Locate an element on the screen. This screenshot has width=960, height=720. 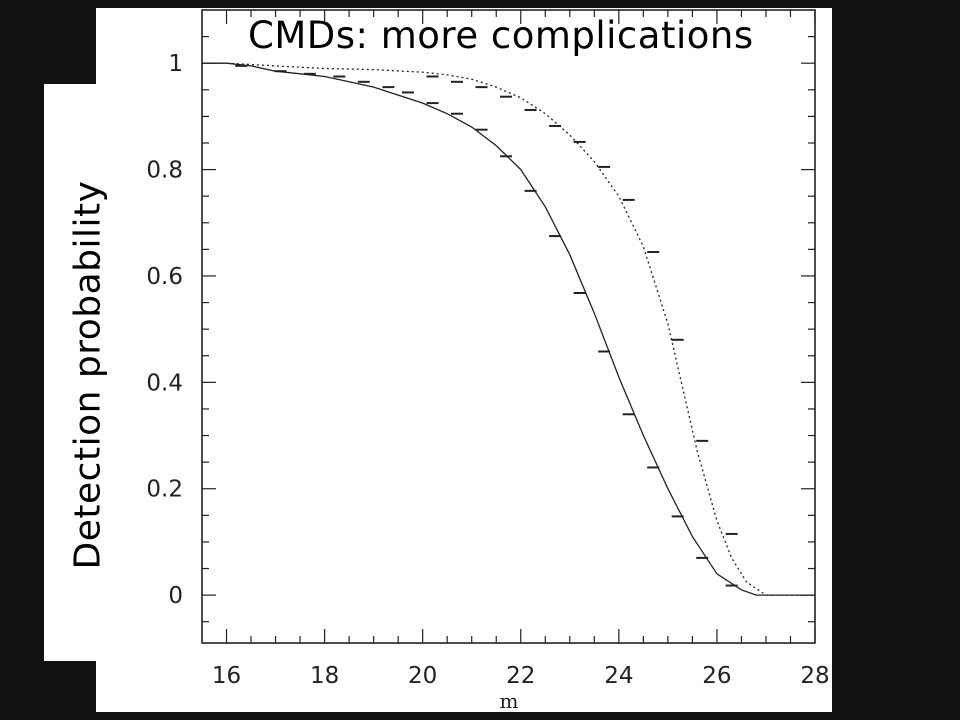
y-tick-label: 0.2 is located at coordinates (164, 490).